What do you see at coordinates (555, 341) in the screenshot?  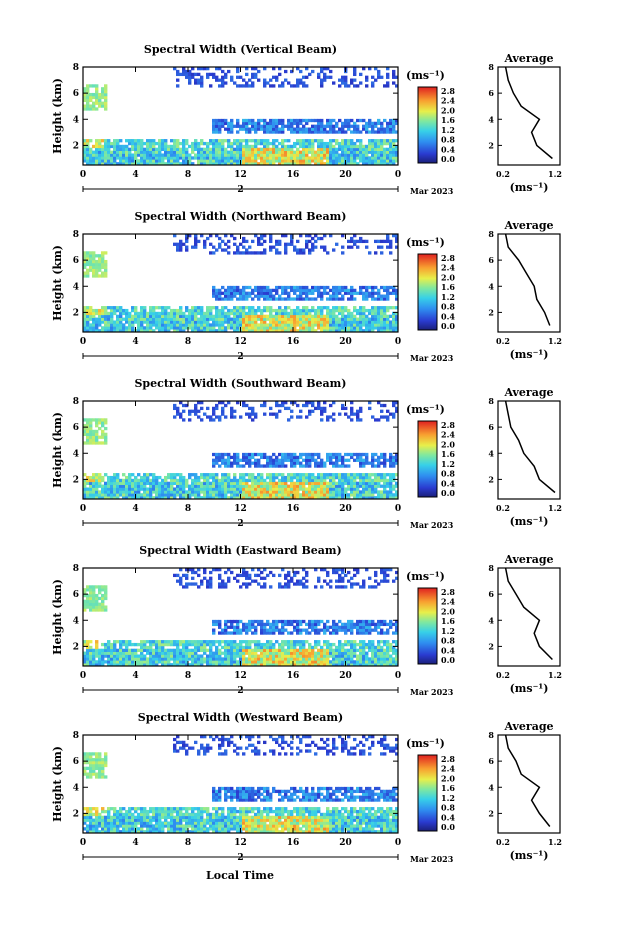 I see `average-x-tick-label: 1.2` at bounding box center [555, 341].